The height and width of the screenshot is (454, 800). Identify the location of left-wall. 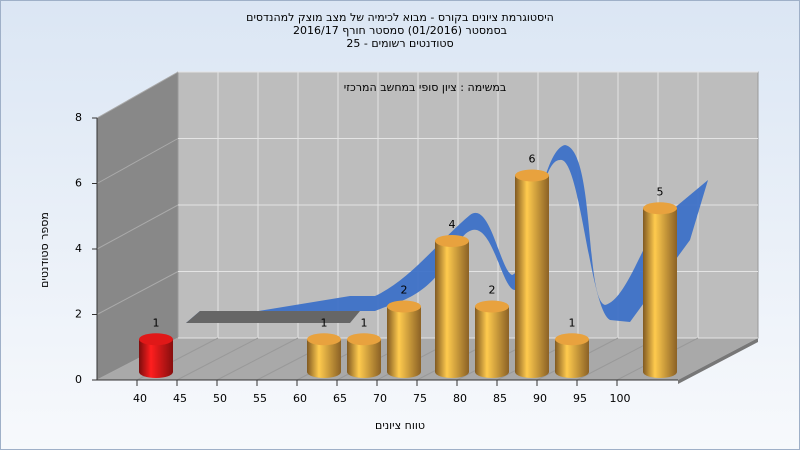
(137, 226).